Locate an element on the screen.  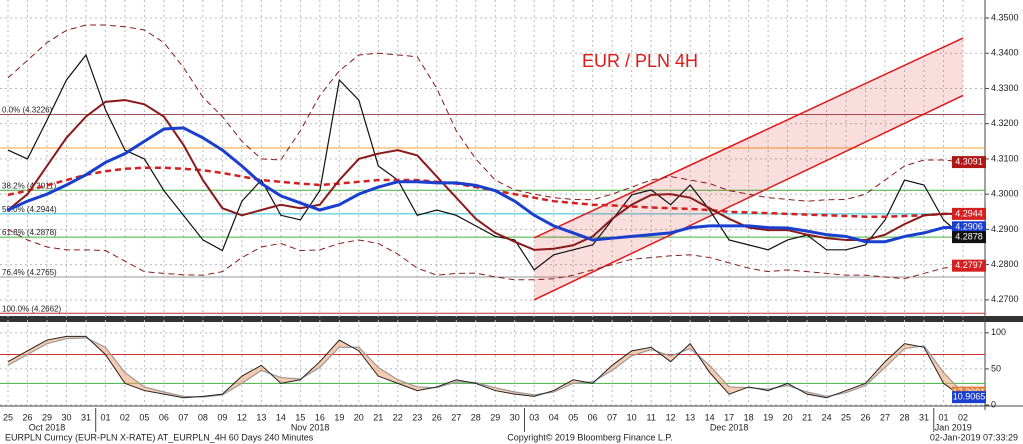
level-label: 61.8% (4.2878) is located at coordinates (29, 232).